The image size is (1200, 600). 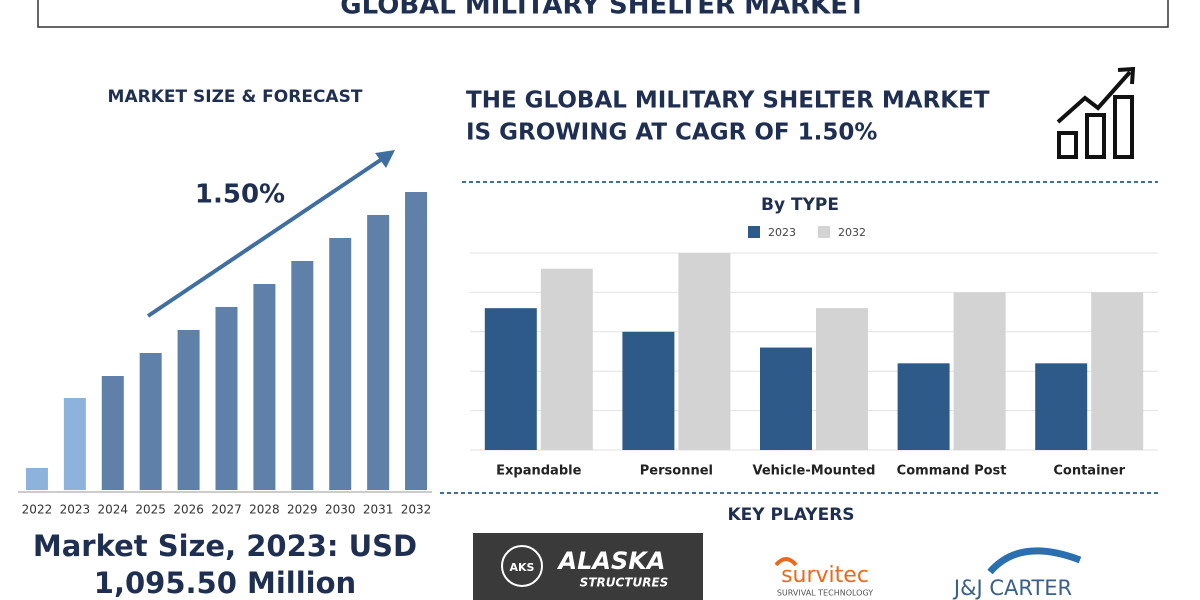 What do you see at coordinates (603, 10) in the screenshot?
I see `title: GLOBAL MILITARY SHELTER MARKET` at bounding box center [603, 10].